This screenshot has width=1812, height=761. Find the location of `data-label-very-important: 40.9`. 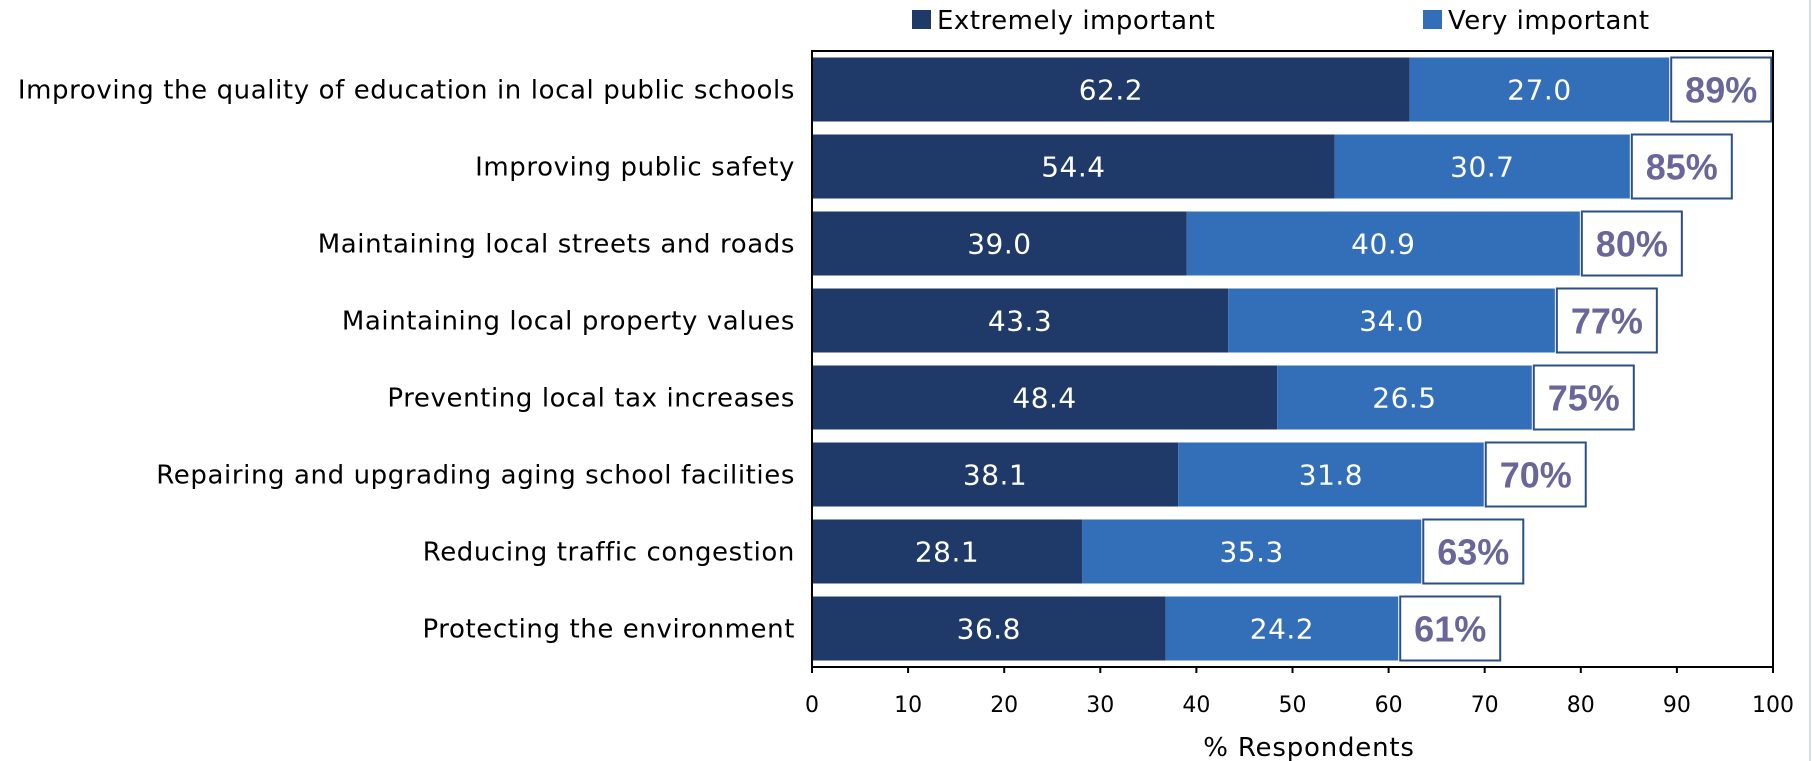

data-label-very-important: 40.9 is located at coordinates (1383, 244).